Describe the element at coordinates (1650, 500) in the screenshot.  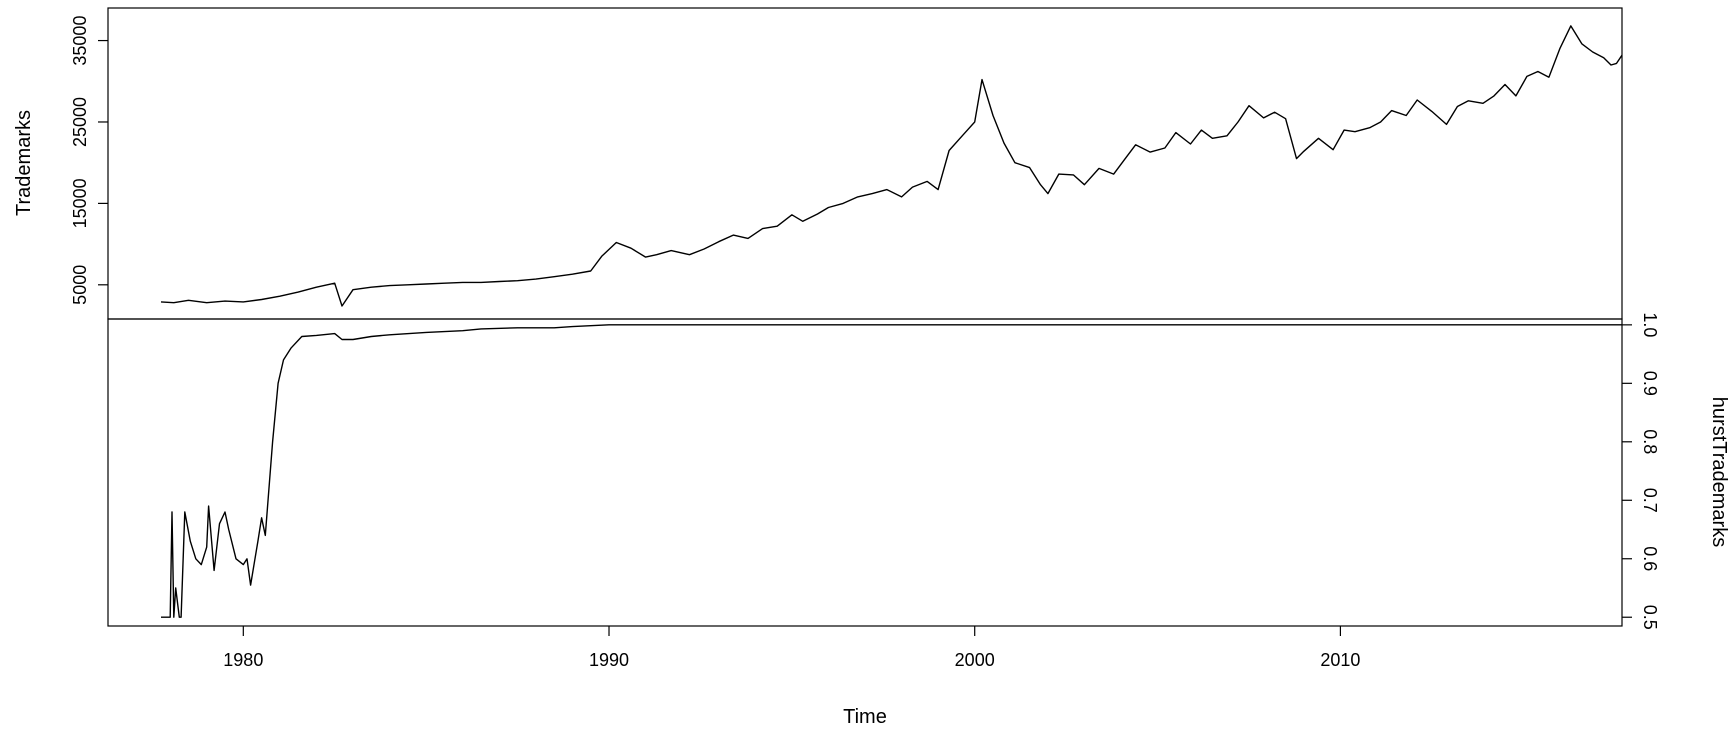
I see `y-tick-label: 0.7` at that location.